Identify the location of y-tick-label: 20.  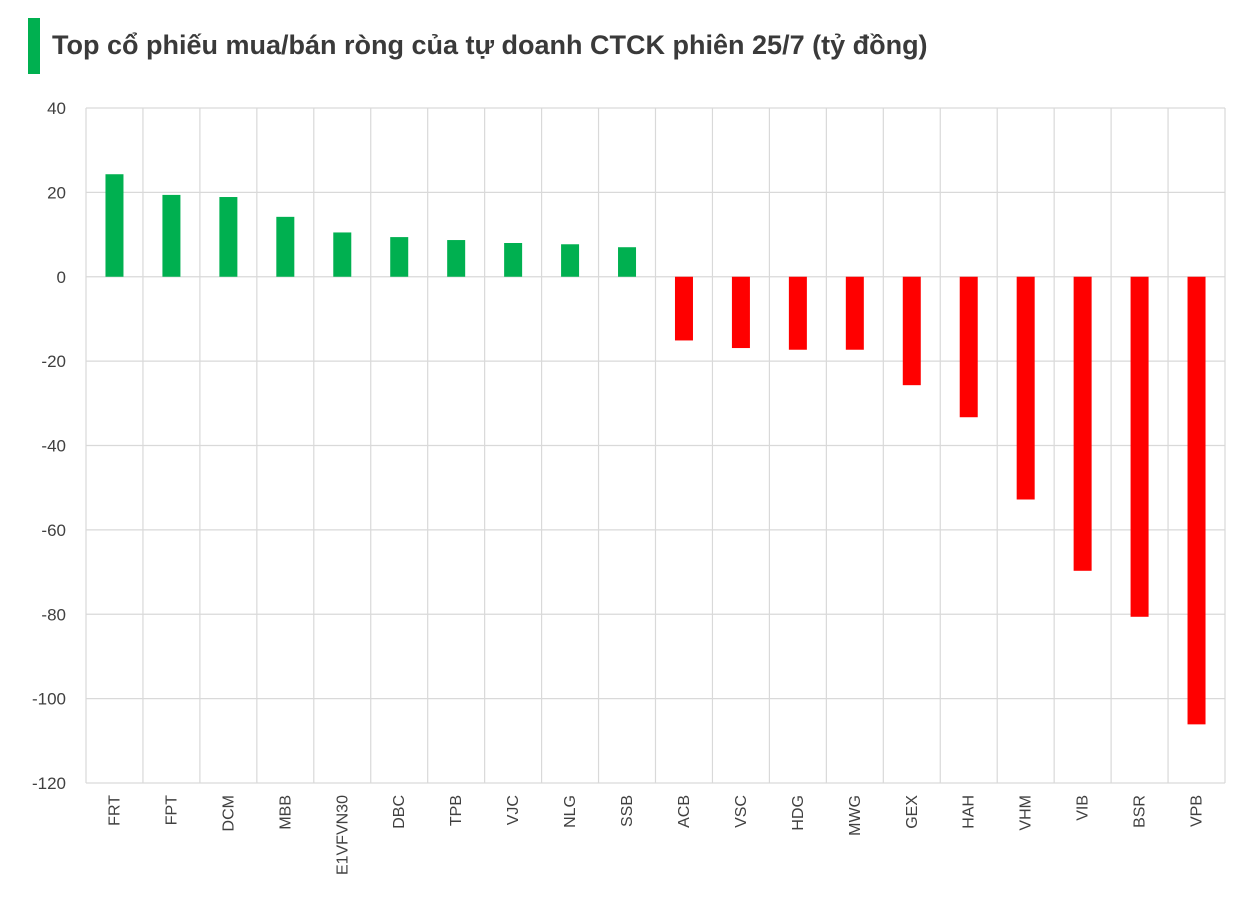
(56, 192).